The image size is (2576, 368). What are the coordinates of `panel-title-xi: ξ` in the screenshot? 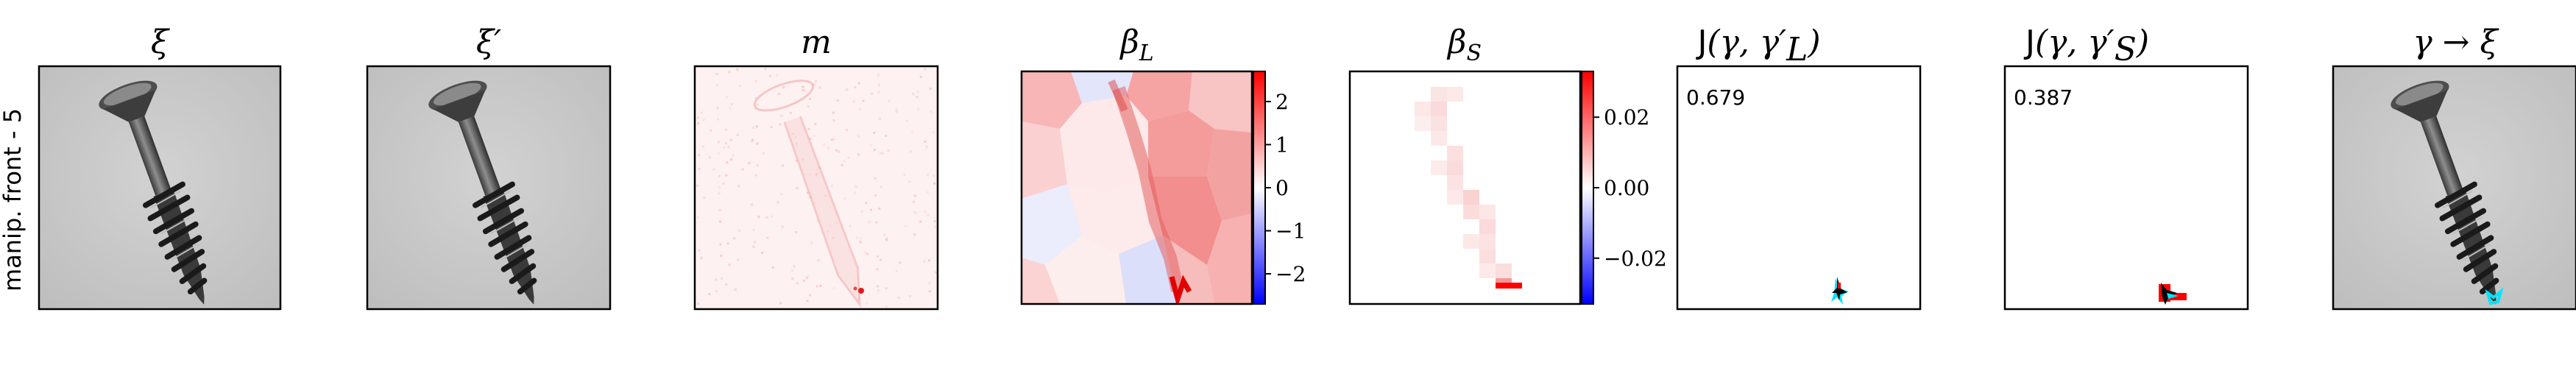 It's located at (161, 42).